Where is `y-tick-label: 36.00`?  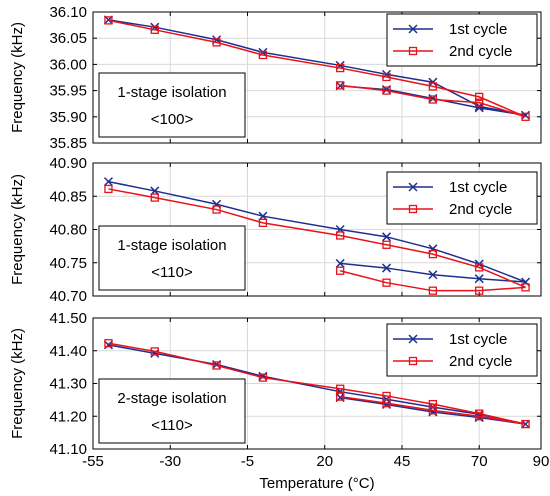
y-tick-label: 36.00 is located at coordinates (68, 64).